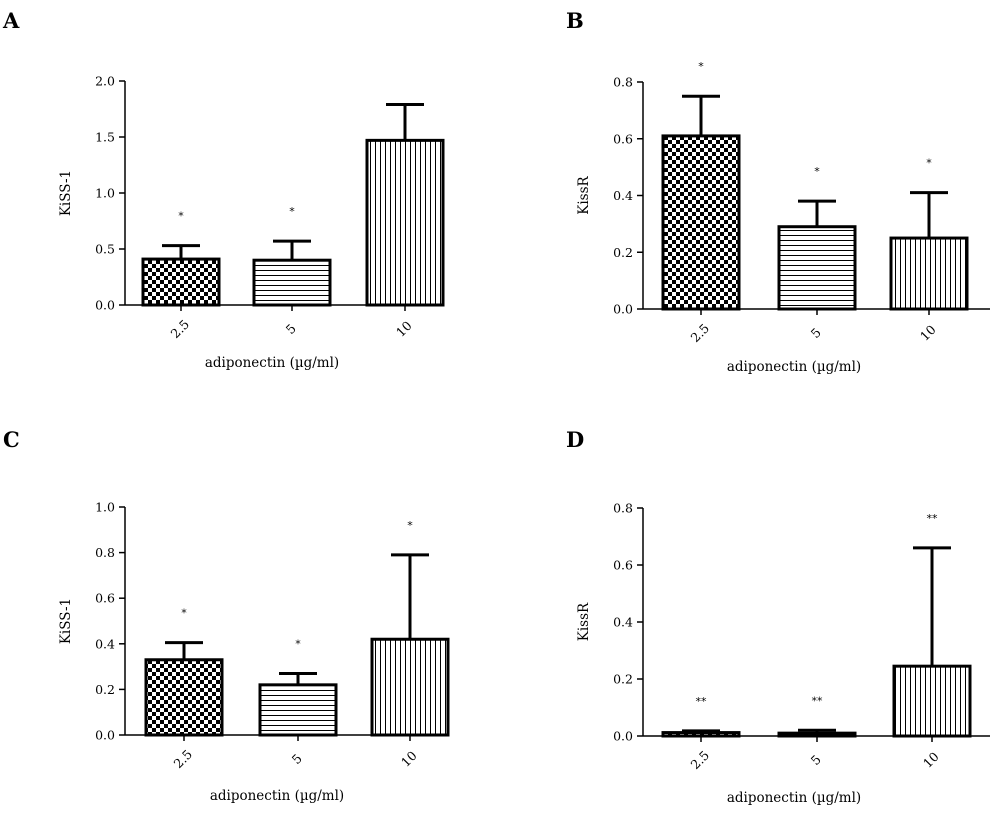 This screenshot has width=1000, height=822. I want to click on chart-1-b-x-axis-title: adiponectin (µg/ml), so click(794, 367).